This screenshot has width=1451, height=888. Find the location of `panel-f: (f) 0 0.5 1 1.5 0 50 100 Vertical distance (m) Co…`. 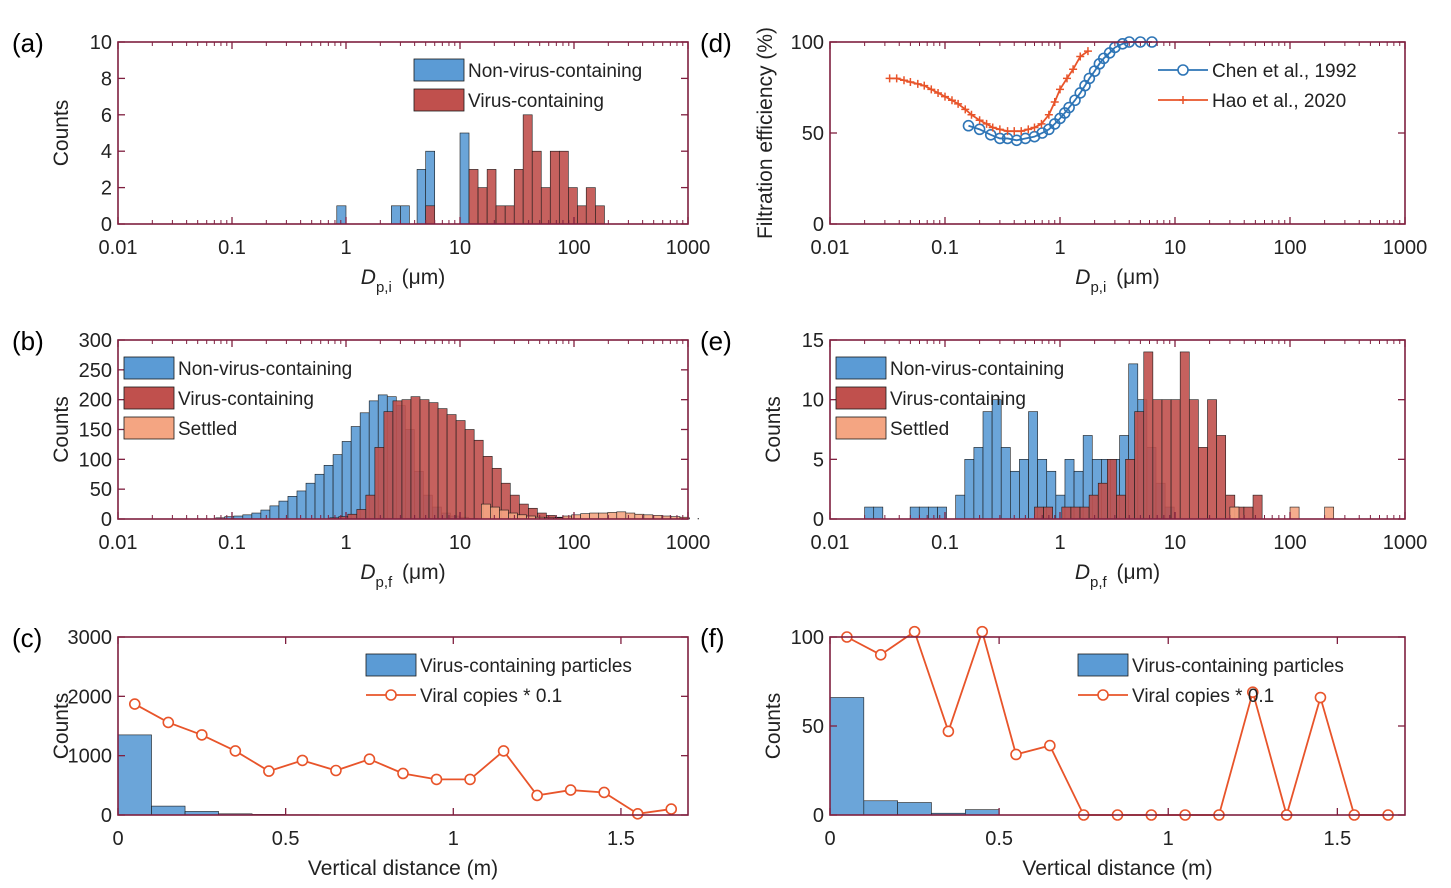

panel-f: (f) 0 0.5 1 1.5 0 50 100 Vertical distance (m) Co… is located at coordinates (1053, 751).